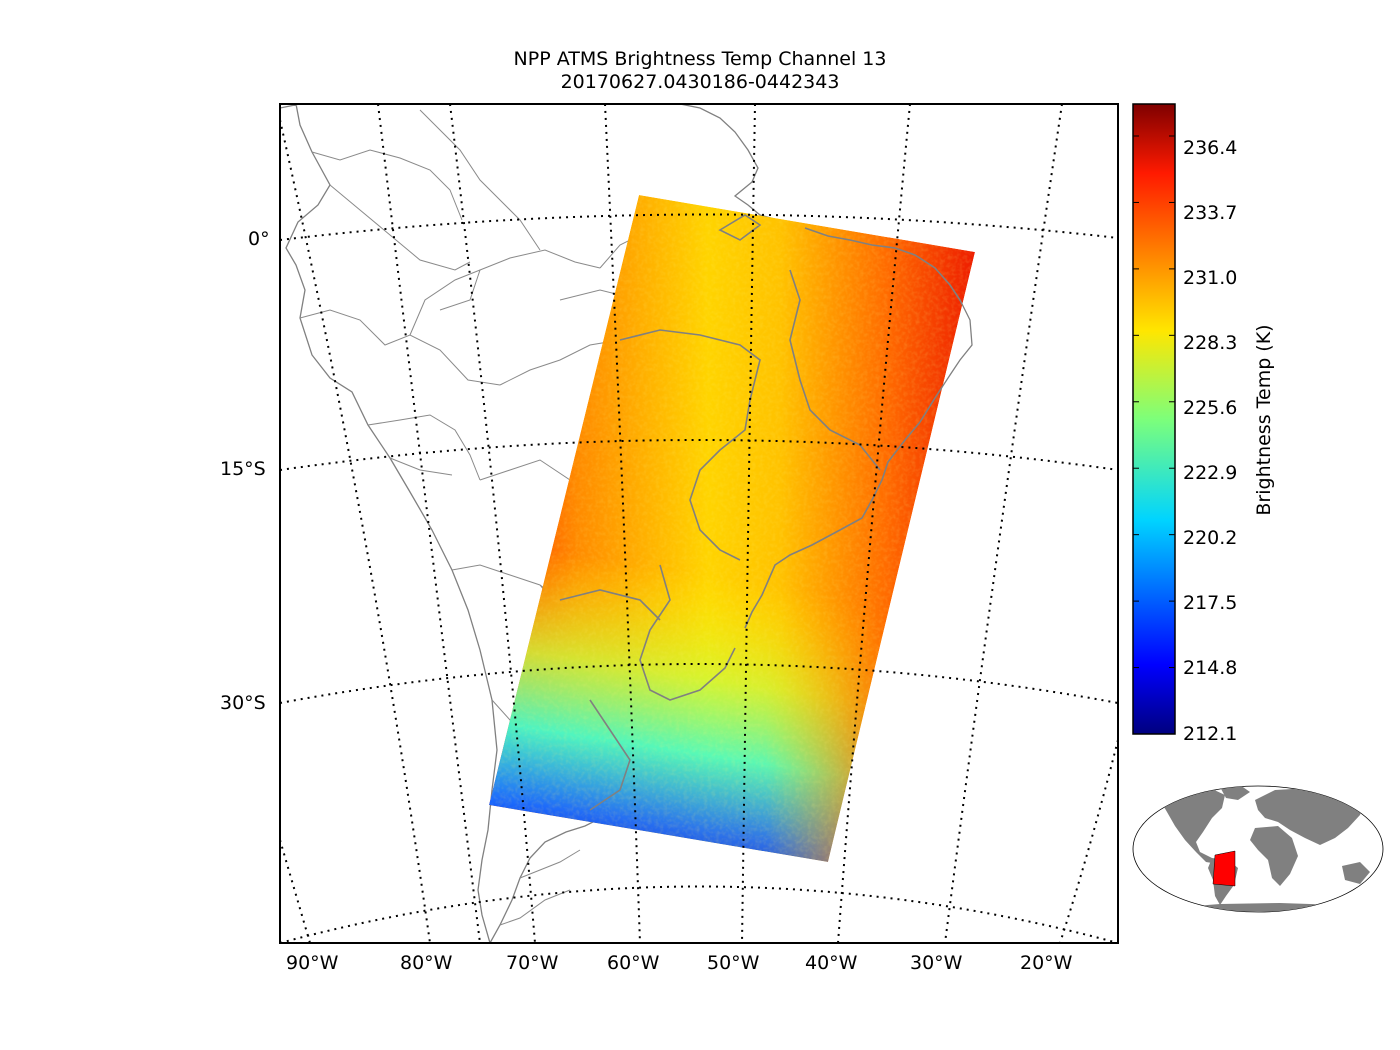 The image size is (1400, 1050). I want to click on parallel-30s, so click(699, 683).